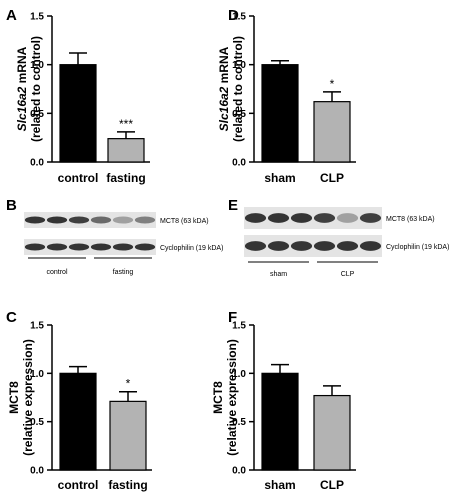  What do you see at coordinates (123, 272) in the screenshot?
I see `group-label: fasting` at bounding box center [123, 272].